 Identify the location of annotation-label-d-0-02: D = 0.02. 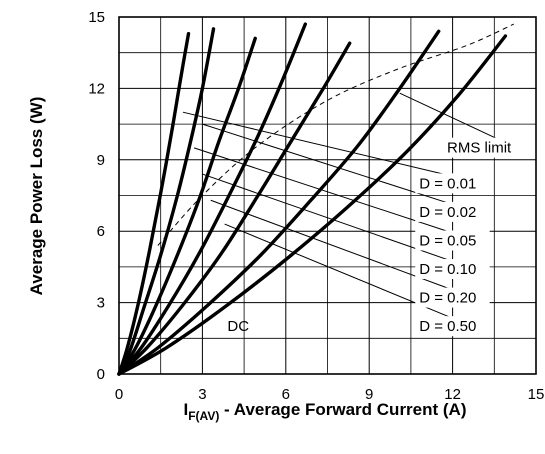
(447, 212).